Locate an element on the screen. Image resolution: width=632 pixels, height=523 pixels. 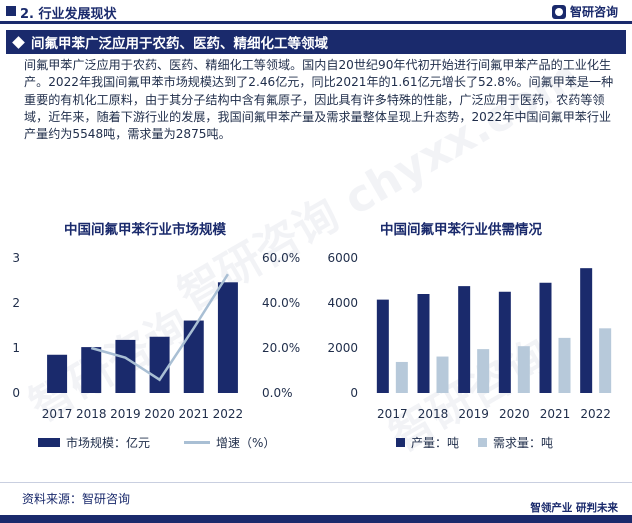
source-note: 资料来源：智研咨询 is located at coordinates (76, 499).